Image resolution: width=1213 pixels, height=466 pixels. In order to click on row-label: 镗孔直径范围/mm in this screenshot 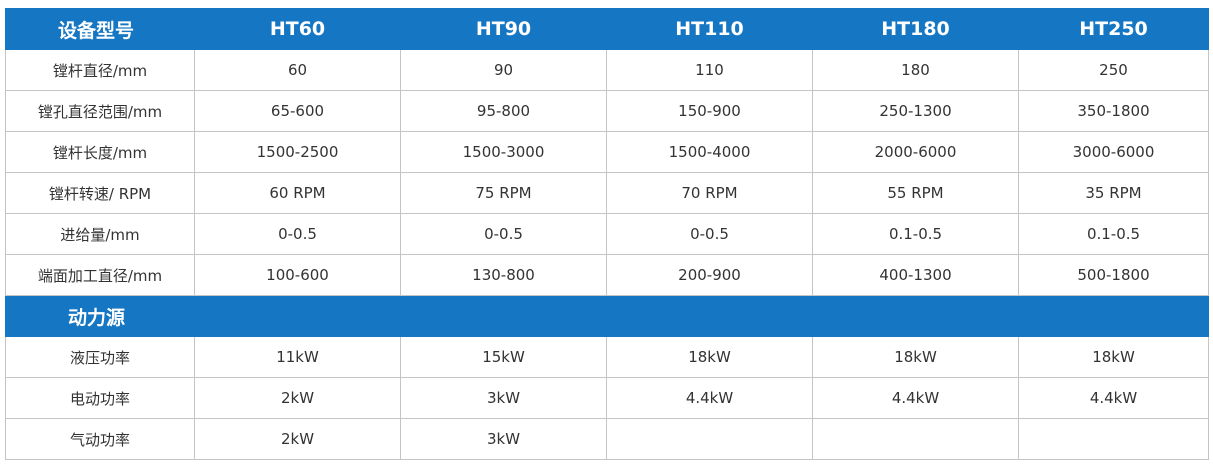, I will do `click(100, 111)`.